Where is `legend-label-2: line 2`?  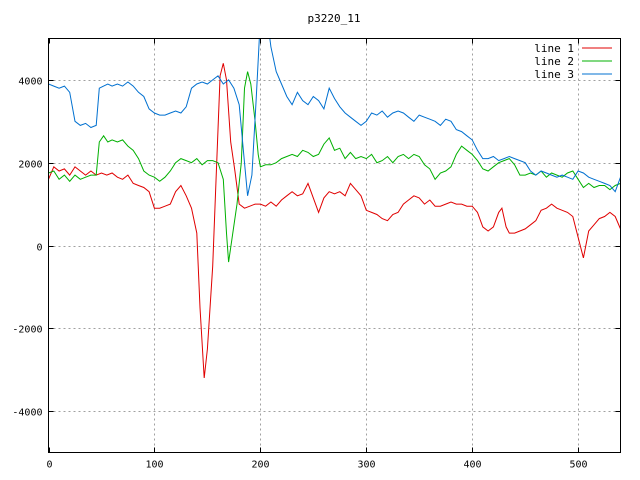
legend-label-2: line 2 is located at coordinates (554, 61).